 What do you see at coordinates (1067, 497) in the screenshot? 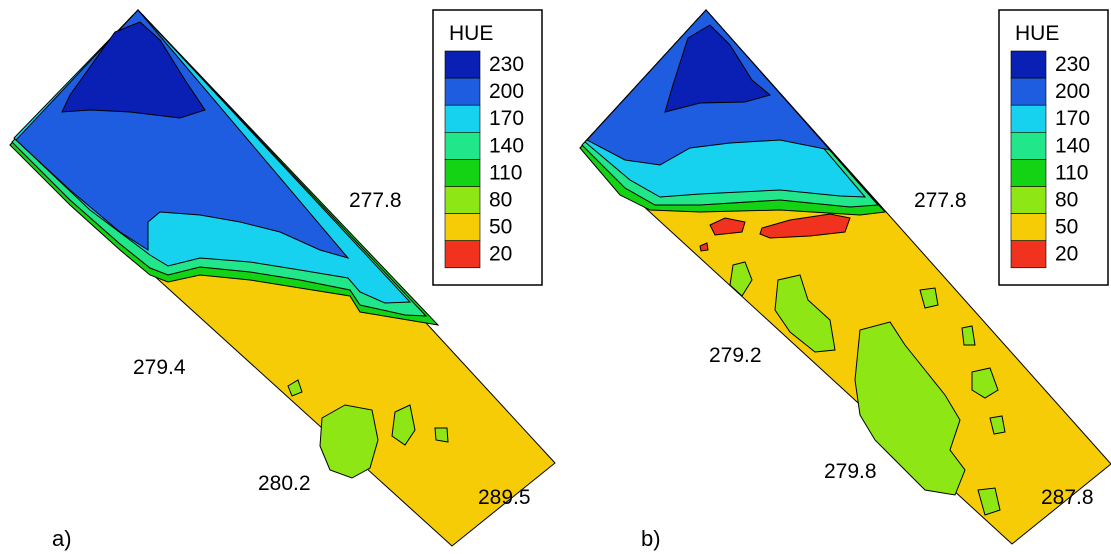
I see `annotation-287-8: 287.8` at bounding box center [1067, 497].